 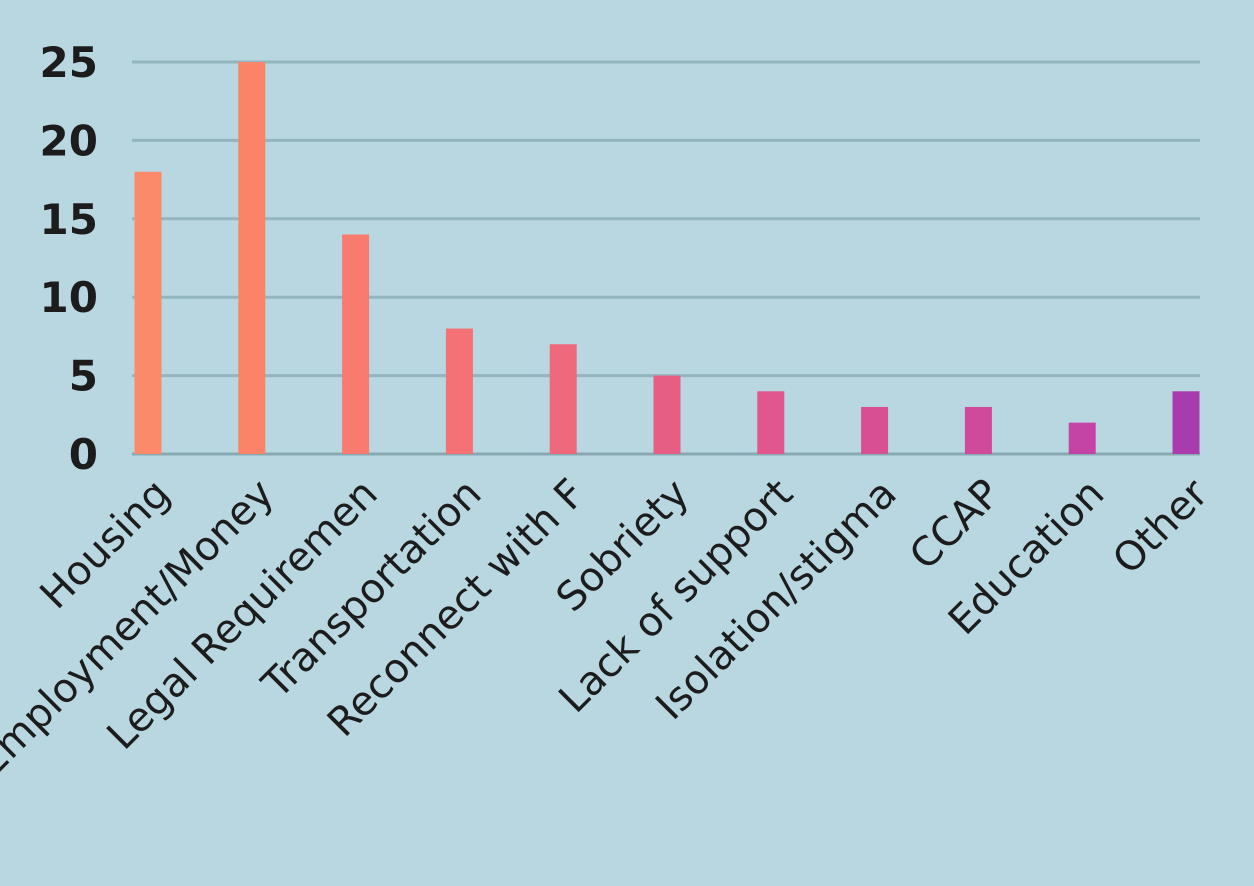 I want to click on y-tick-label: 0, so click(x=83, y=454).